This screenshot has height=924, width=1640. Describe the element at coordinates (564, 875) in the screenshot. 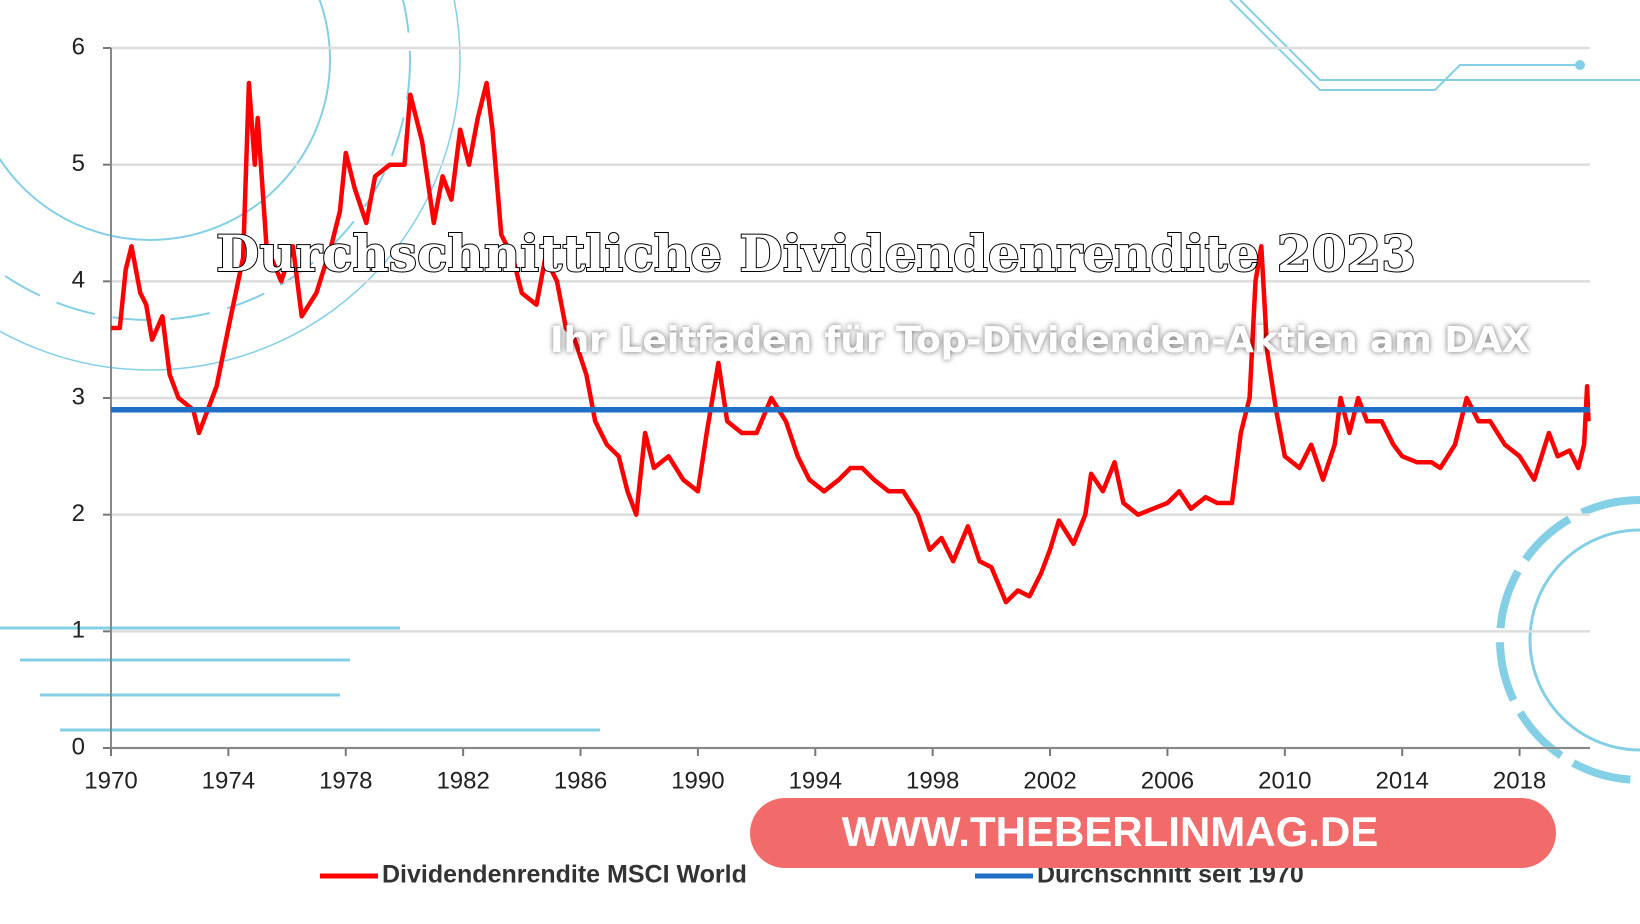

I see `legend-label: Dividendenrendite MSCI World` at that location.